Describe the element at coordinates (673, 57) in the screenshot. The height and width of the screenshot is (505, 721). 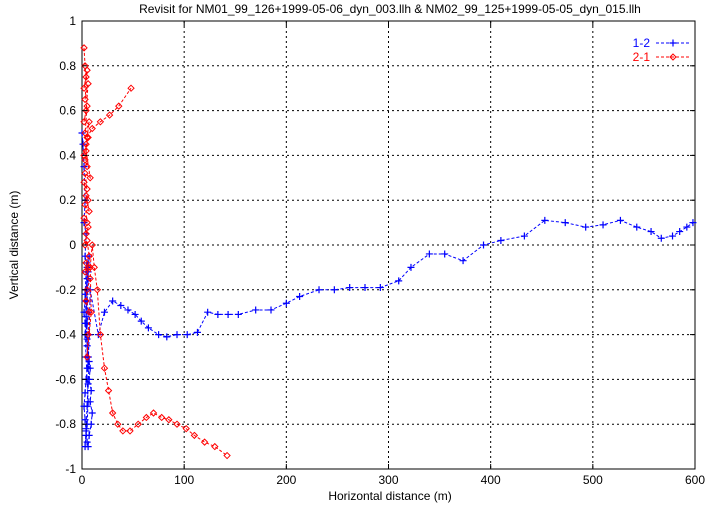
I see `legend-marker` at that location.